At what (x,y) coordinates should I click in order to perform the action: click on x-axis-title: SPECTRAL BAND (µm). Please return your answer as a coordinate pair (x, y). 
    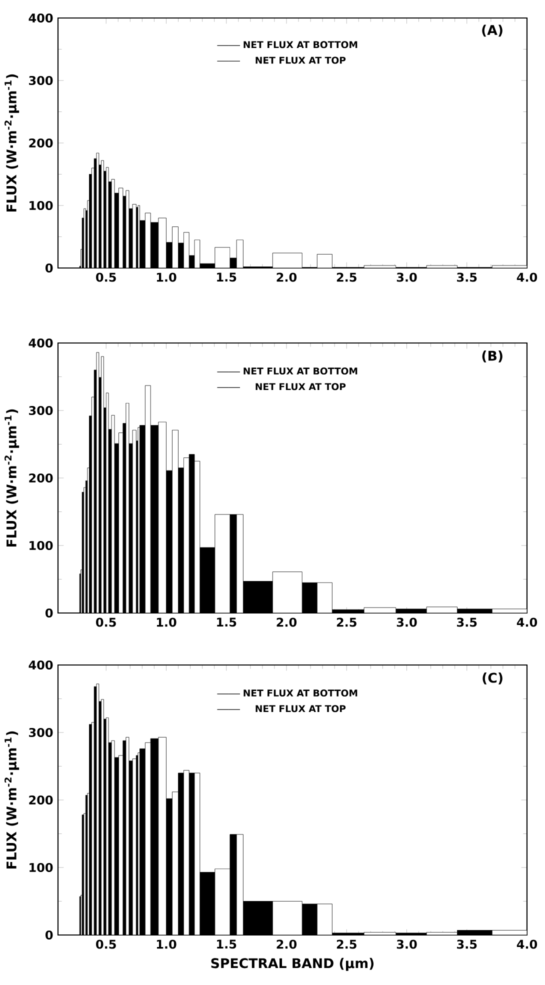
    Looking at the image, I should click on (292, 964).